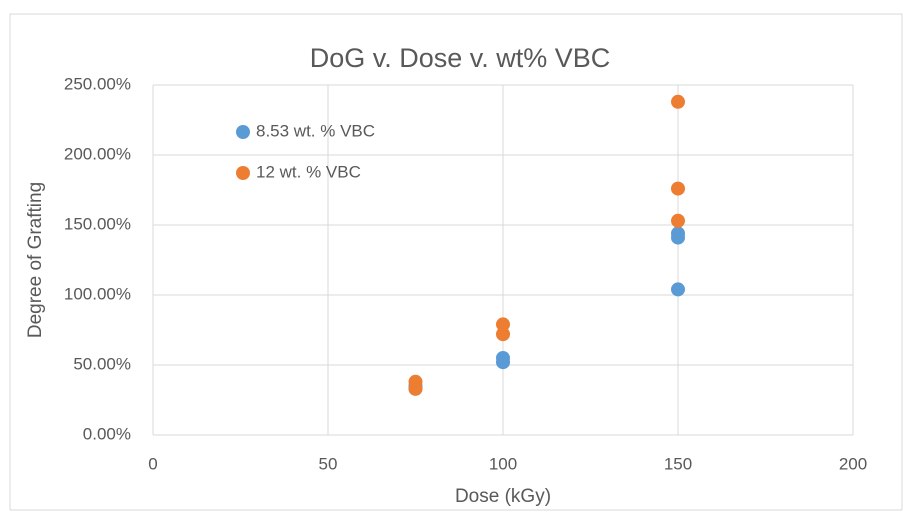  I want to click on y-tick-label: 0.00%, so click(107, 433).